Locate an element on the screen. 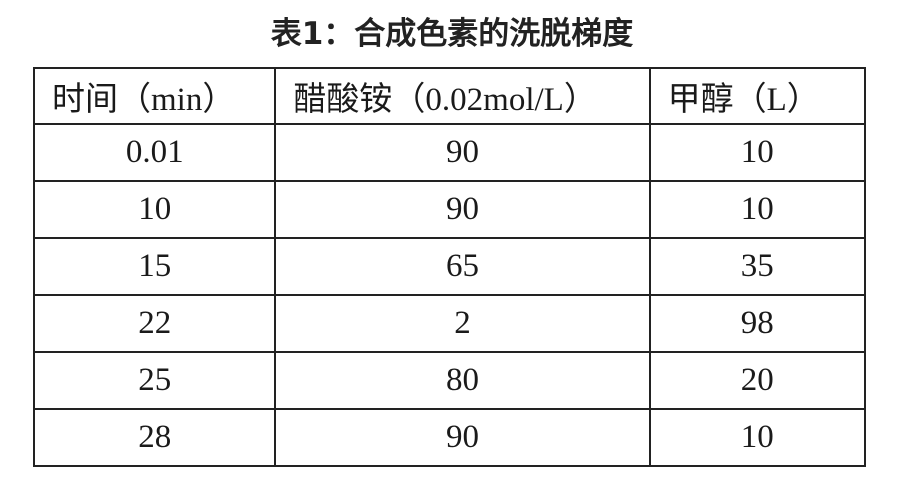 Image resolution: width=904 pixels, height=497 pixels. cell-methanol: 35 is located at coordinates (757, 266).